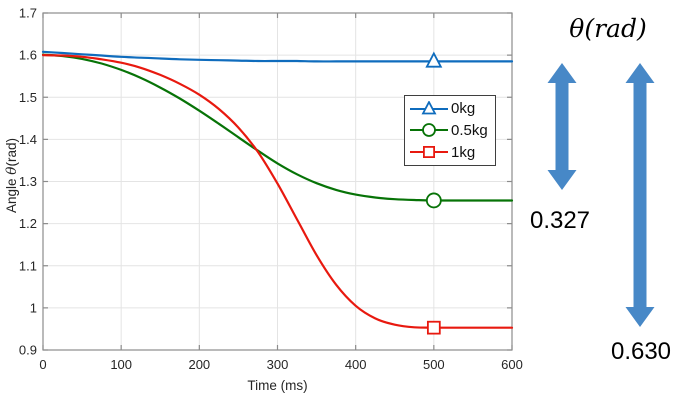 The height and width of the screenshot is (402, 676). What do you see at coordinates (12, 175) in the screenshot?
I see `y-axis-label: Angle θ(rad)` at bounding box center [12, 175].